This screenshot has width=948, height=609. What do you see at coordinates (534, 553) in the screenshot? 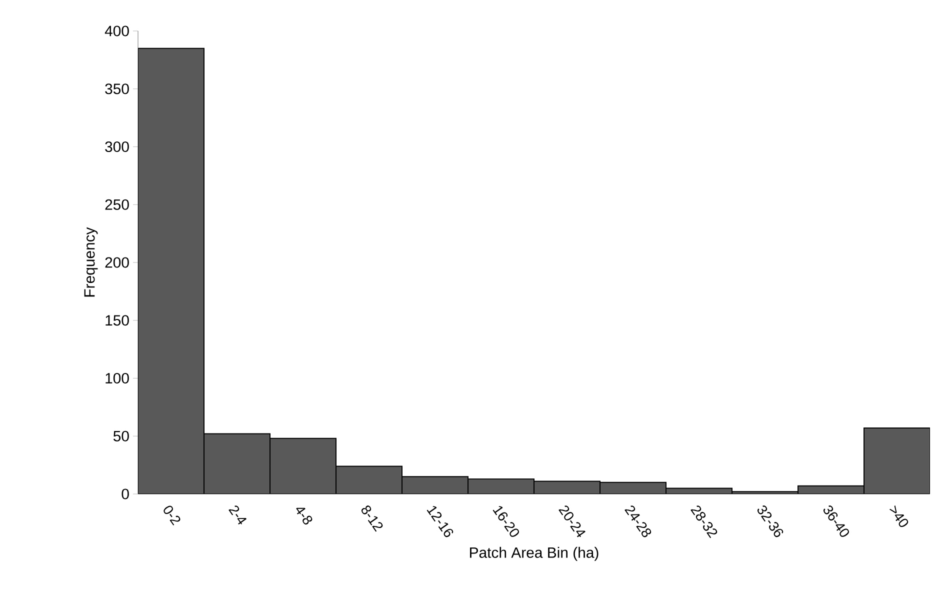
I see `x-axis-title: Patch Area Bin (ha)` at bounding box center [534, 553].